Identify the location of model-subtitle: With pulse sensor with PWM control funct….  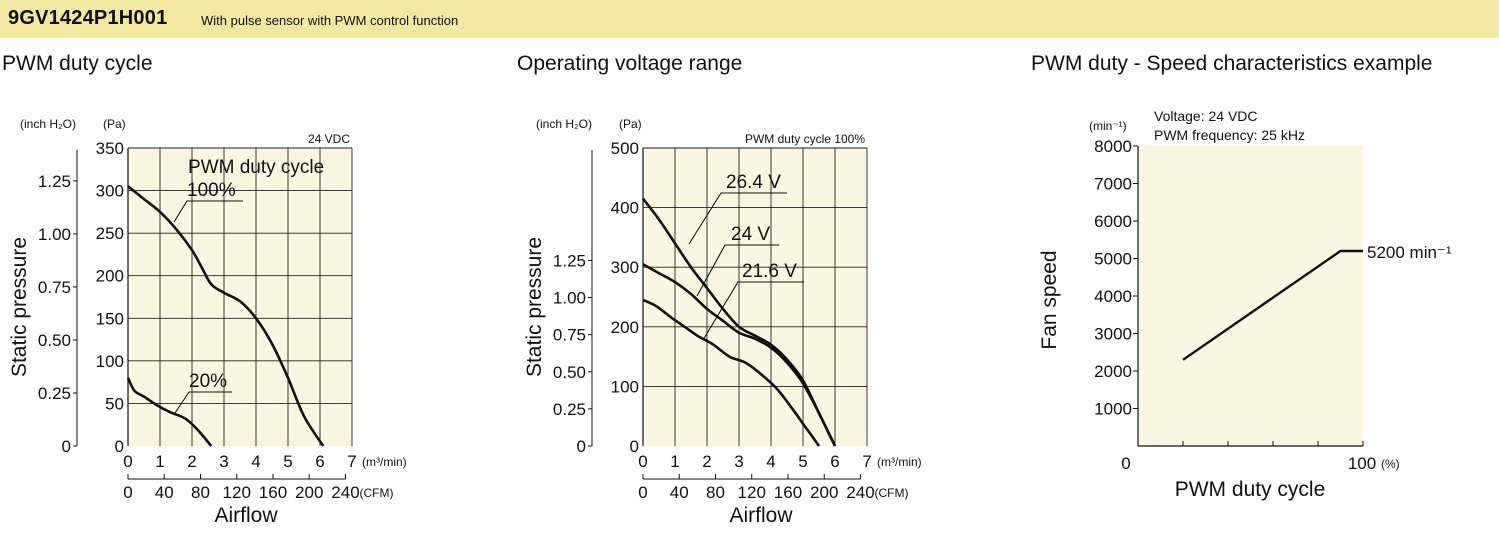
(330, 20).